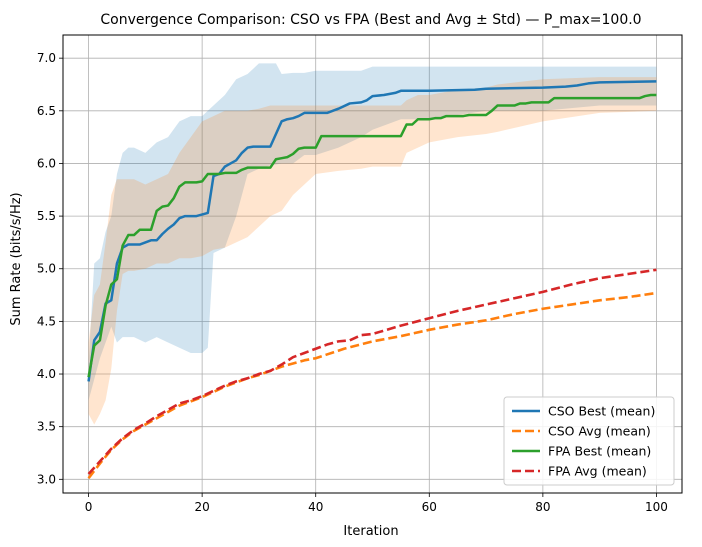  Describe the element at coordinates (89, 507) in the screenshot. I see `x-tick-label: 0` at that location.